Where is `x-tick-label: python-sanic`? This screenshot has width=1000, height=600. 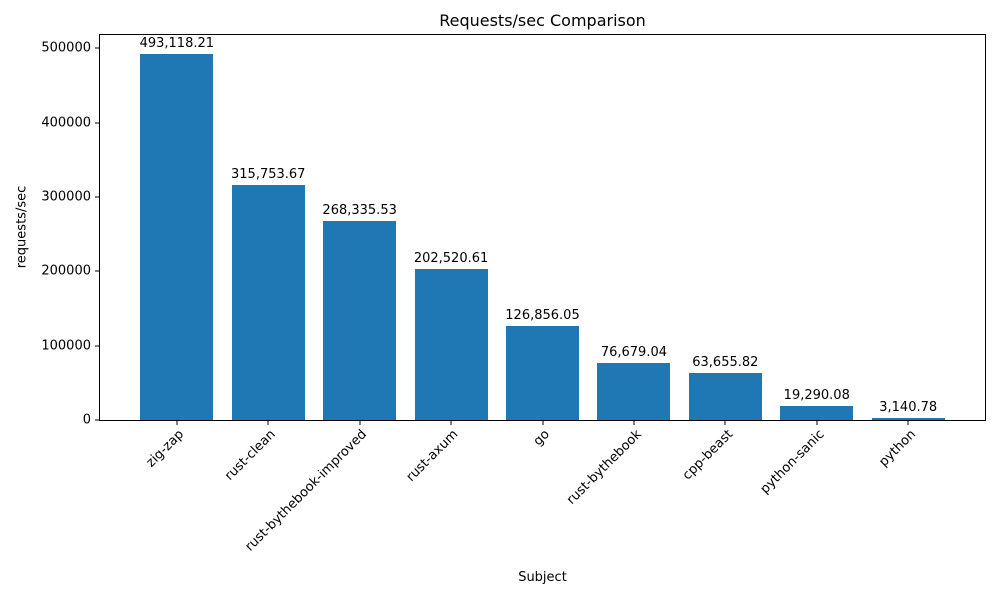 x-tick-label: python-sanic is located at coordinates (792, 462).